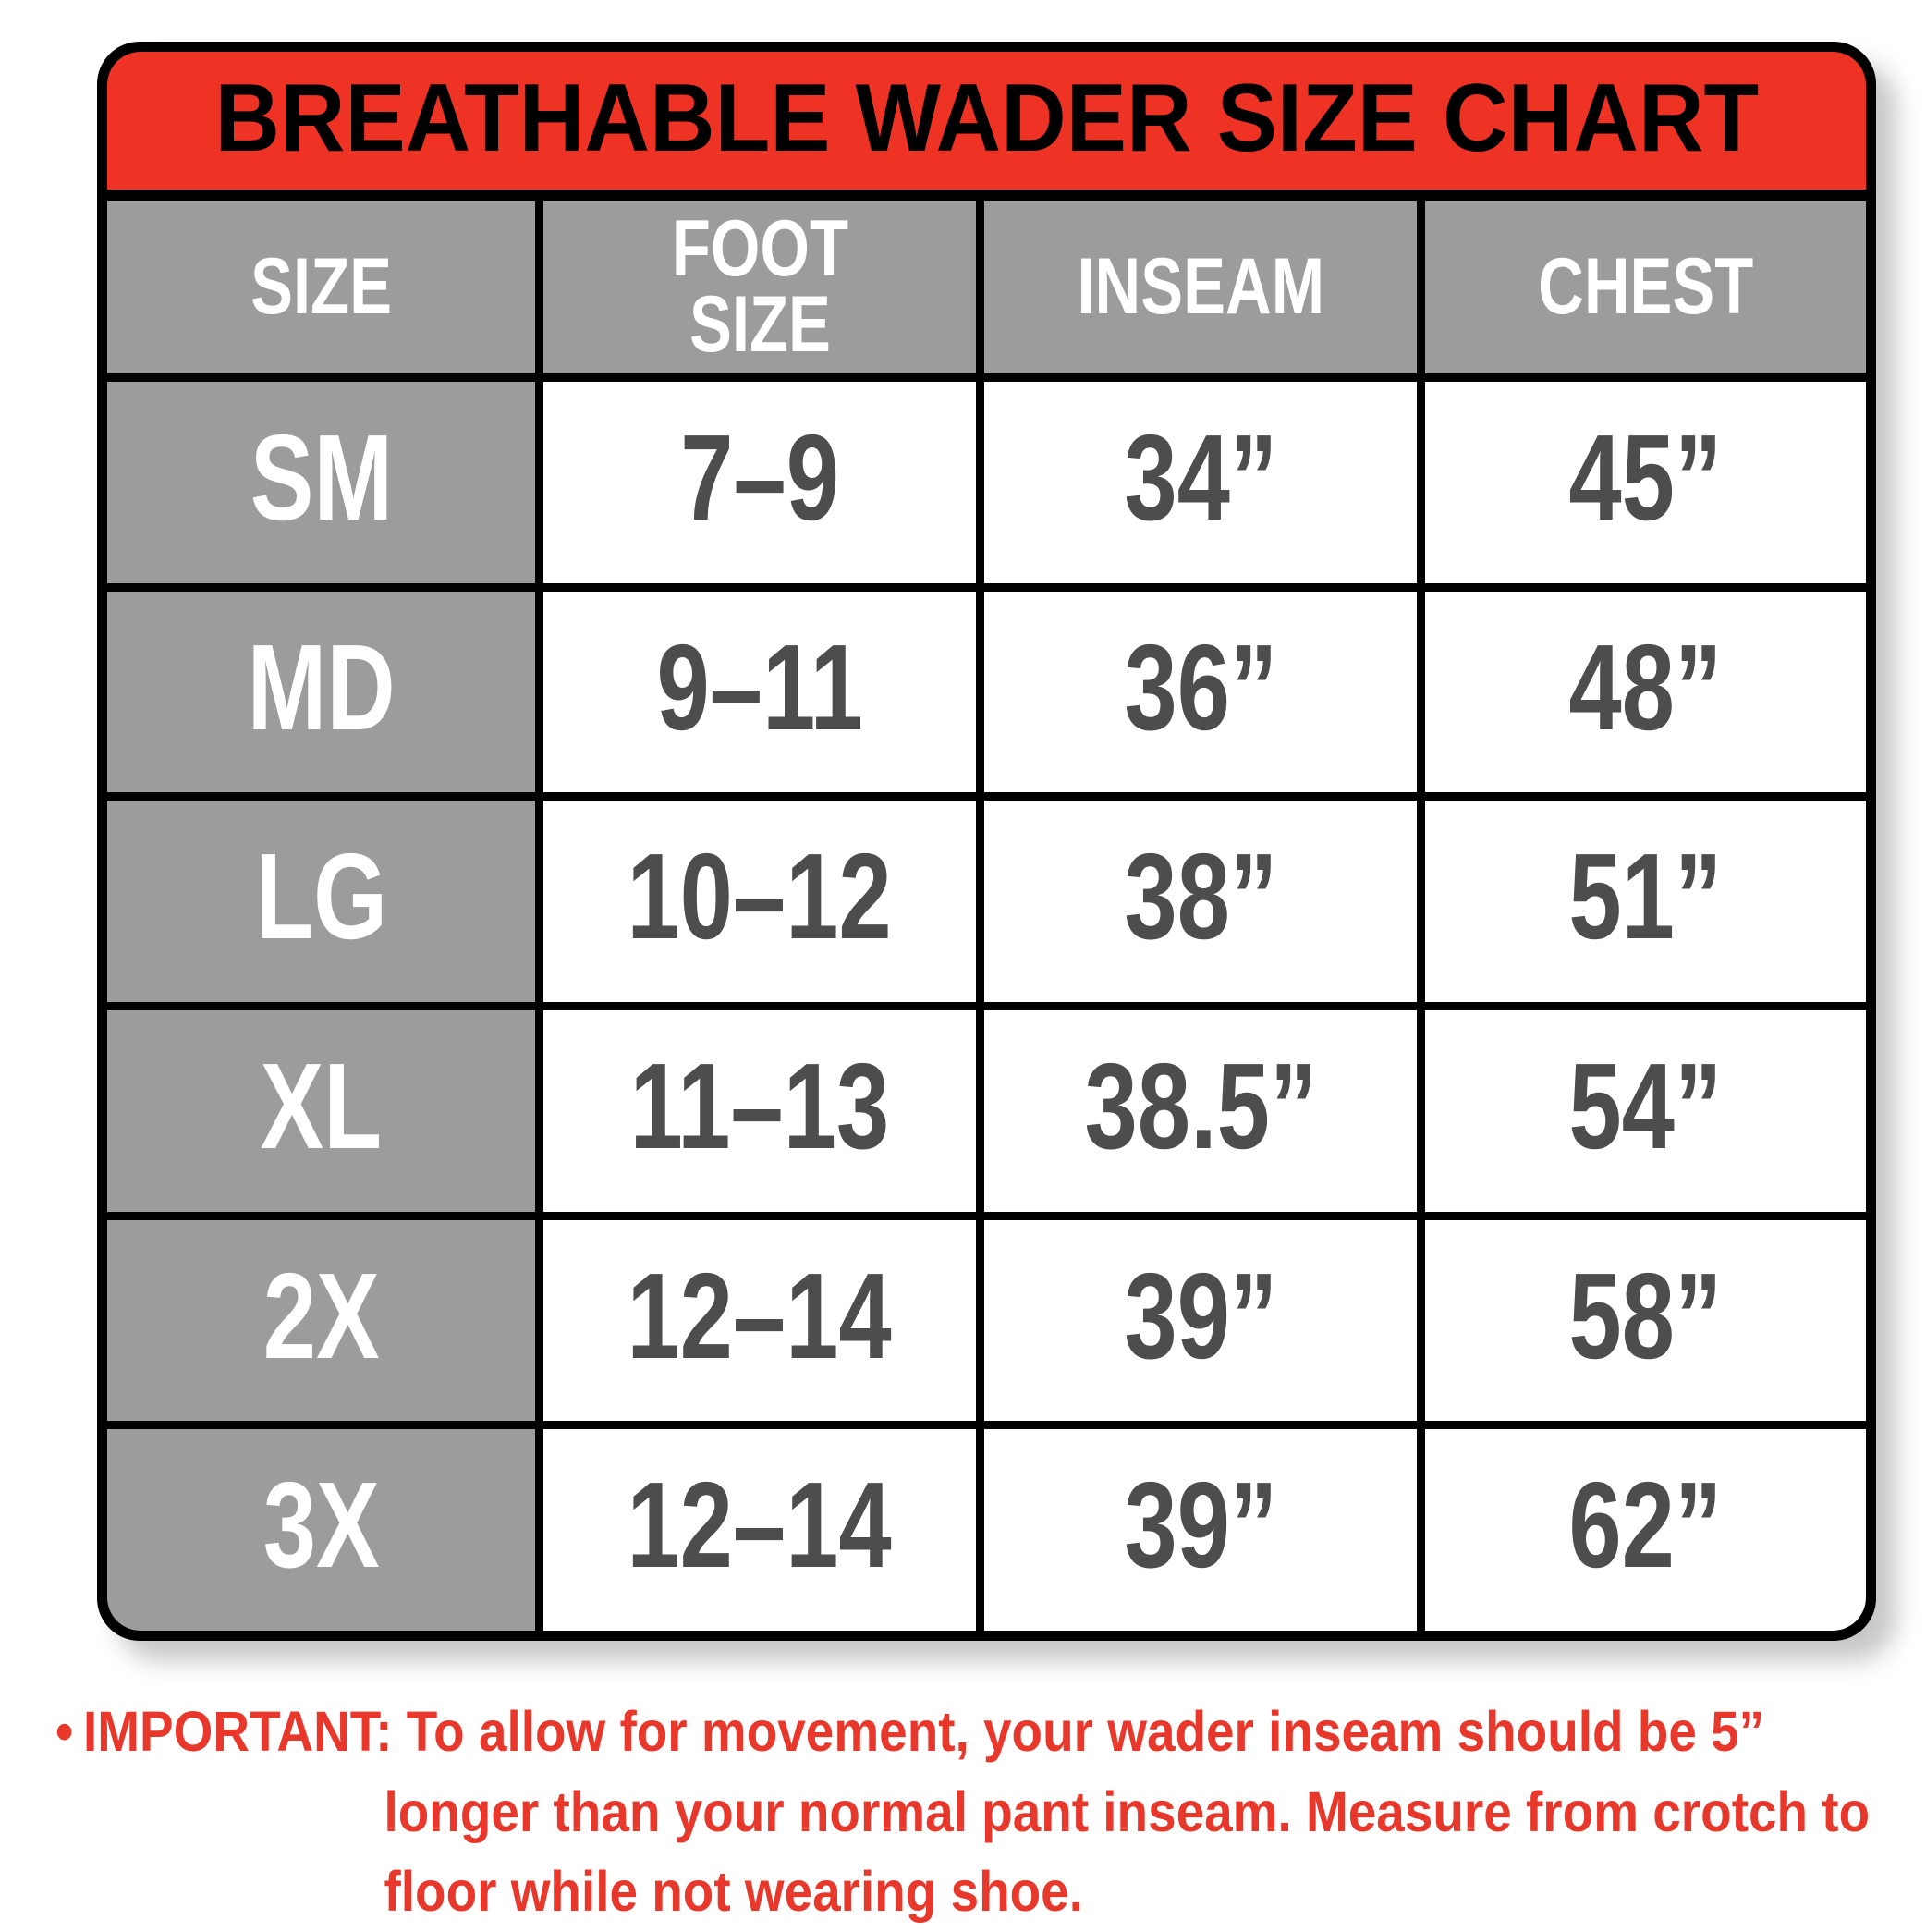 This screenshot has width=1926, height=1932. I want to click on cell-size: 2X, so click(321, 1320).